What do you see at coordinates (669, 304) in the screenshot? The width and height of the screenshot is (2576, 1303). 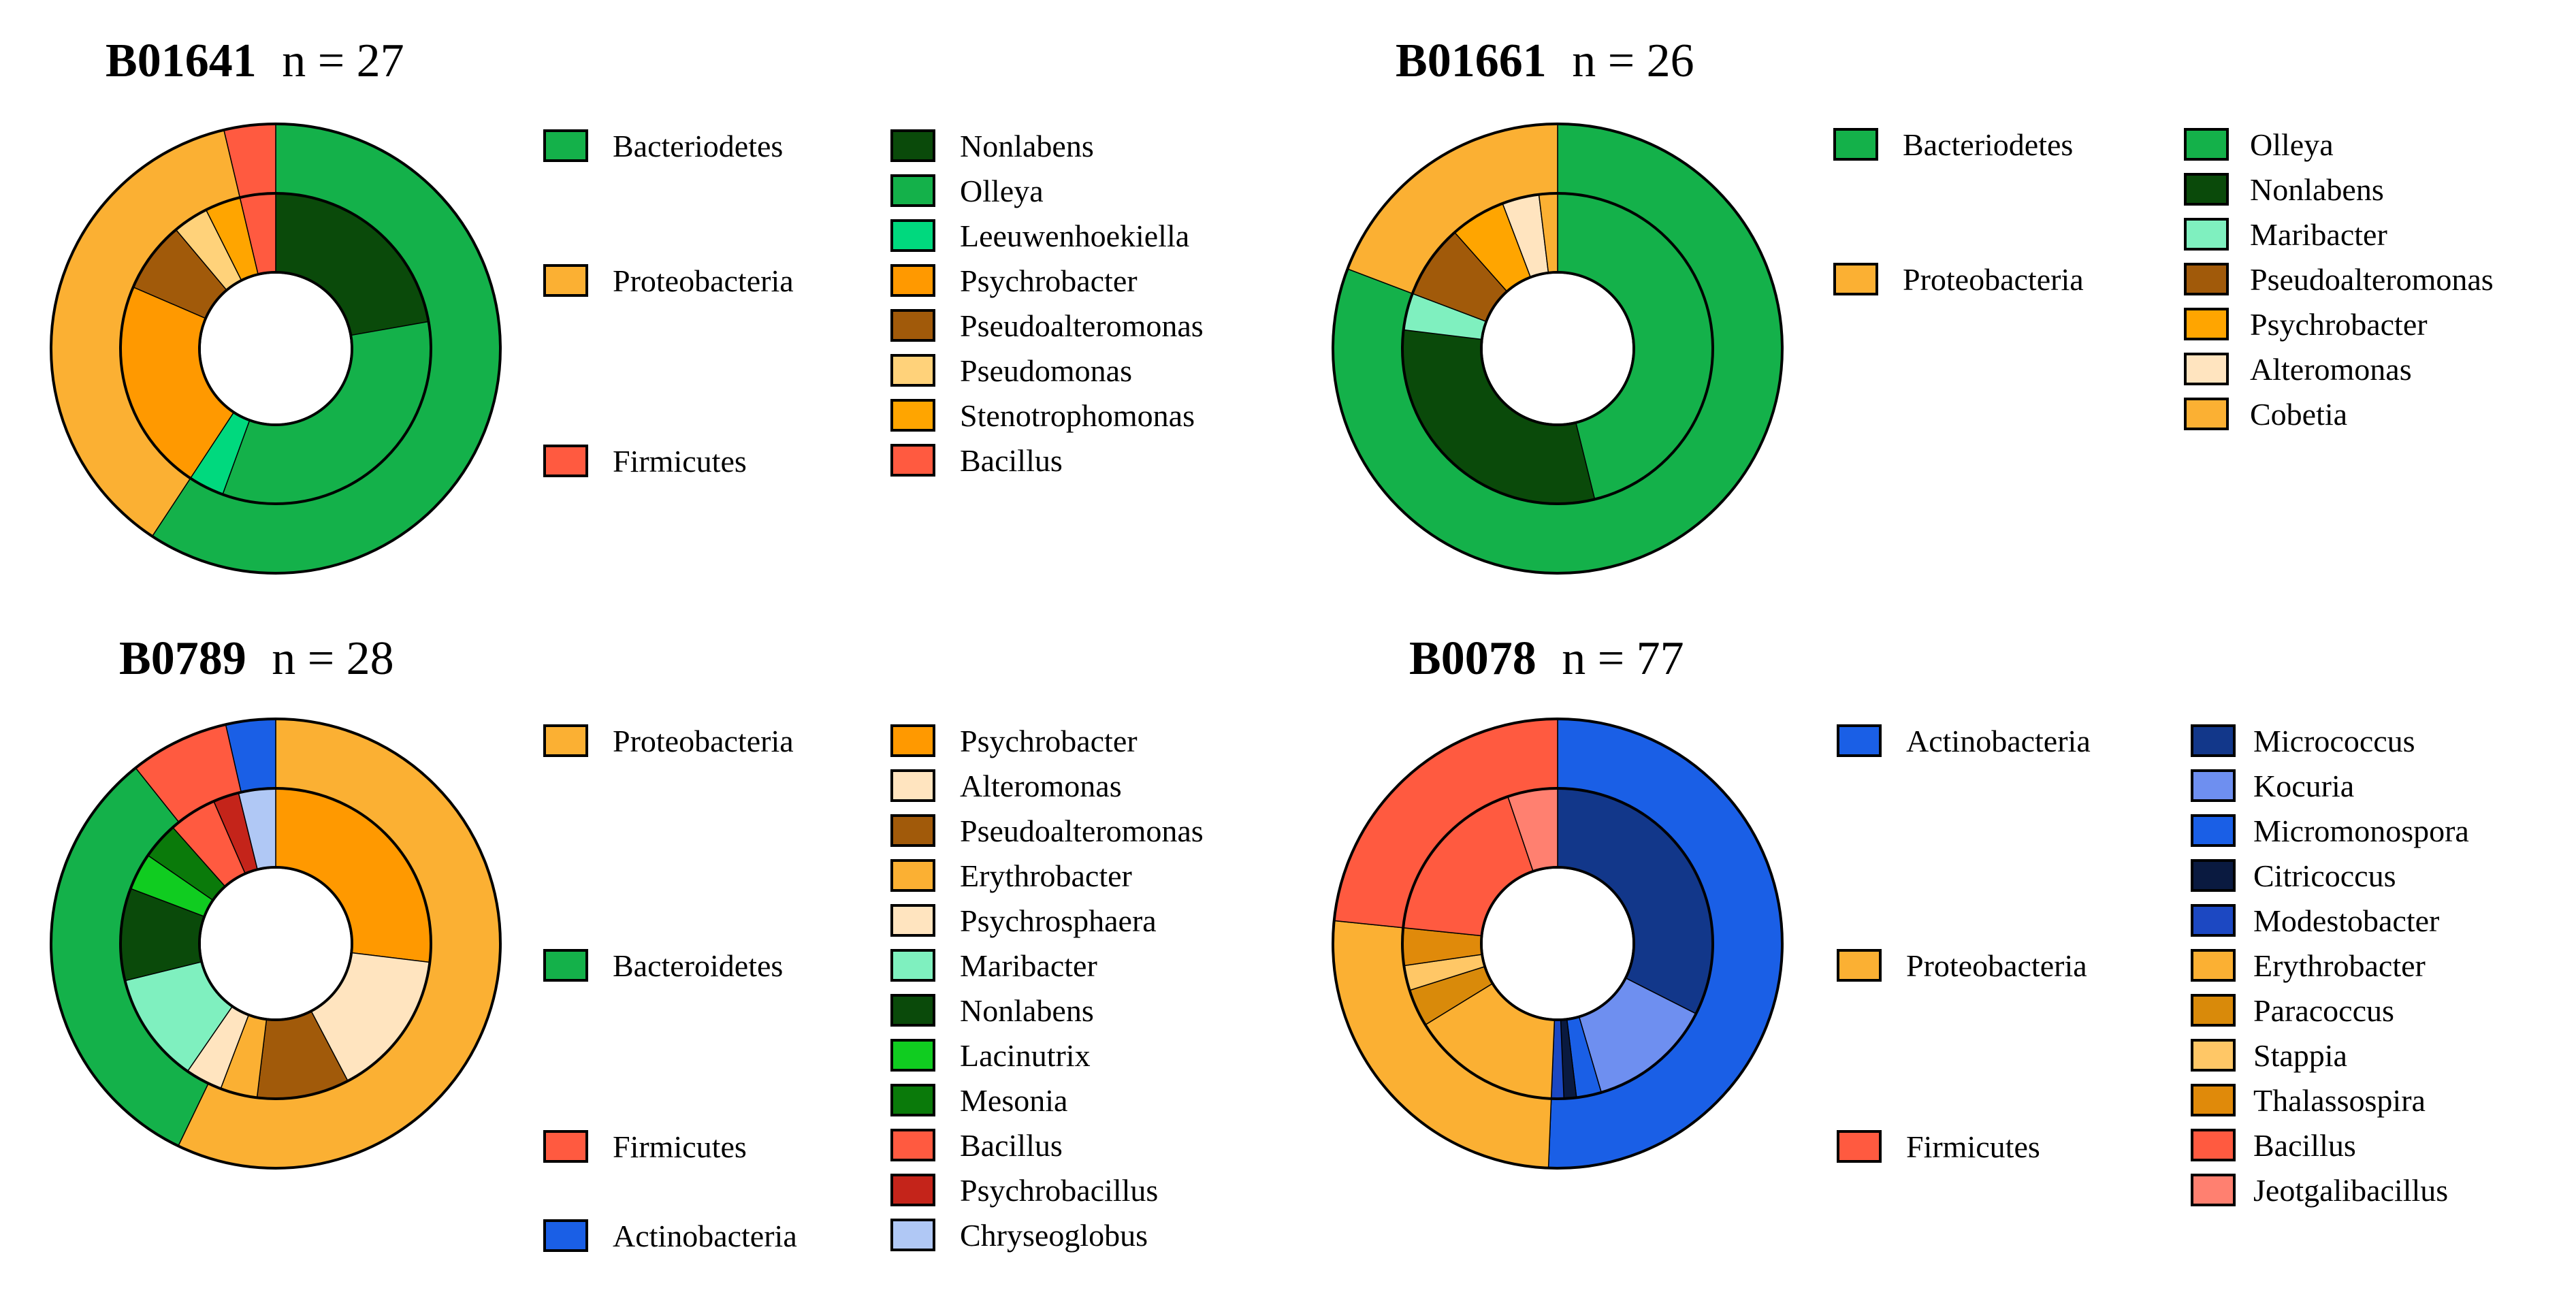 I see `legend-phylum: Bacteriodetes Proteobacteria Firmicutes` at bounding box center [669, 304].